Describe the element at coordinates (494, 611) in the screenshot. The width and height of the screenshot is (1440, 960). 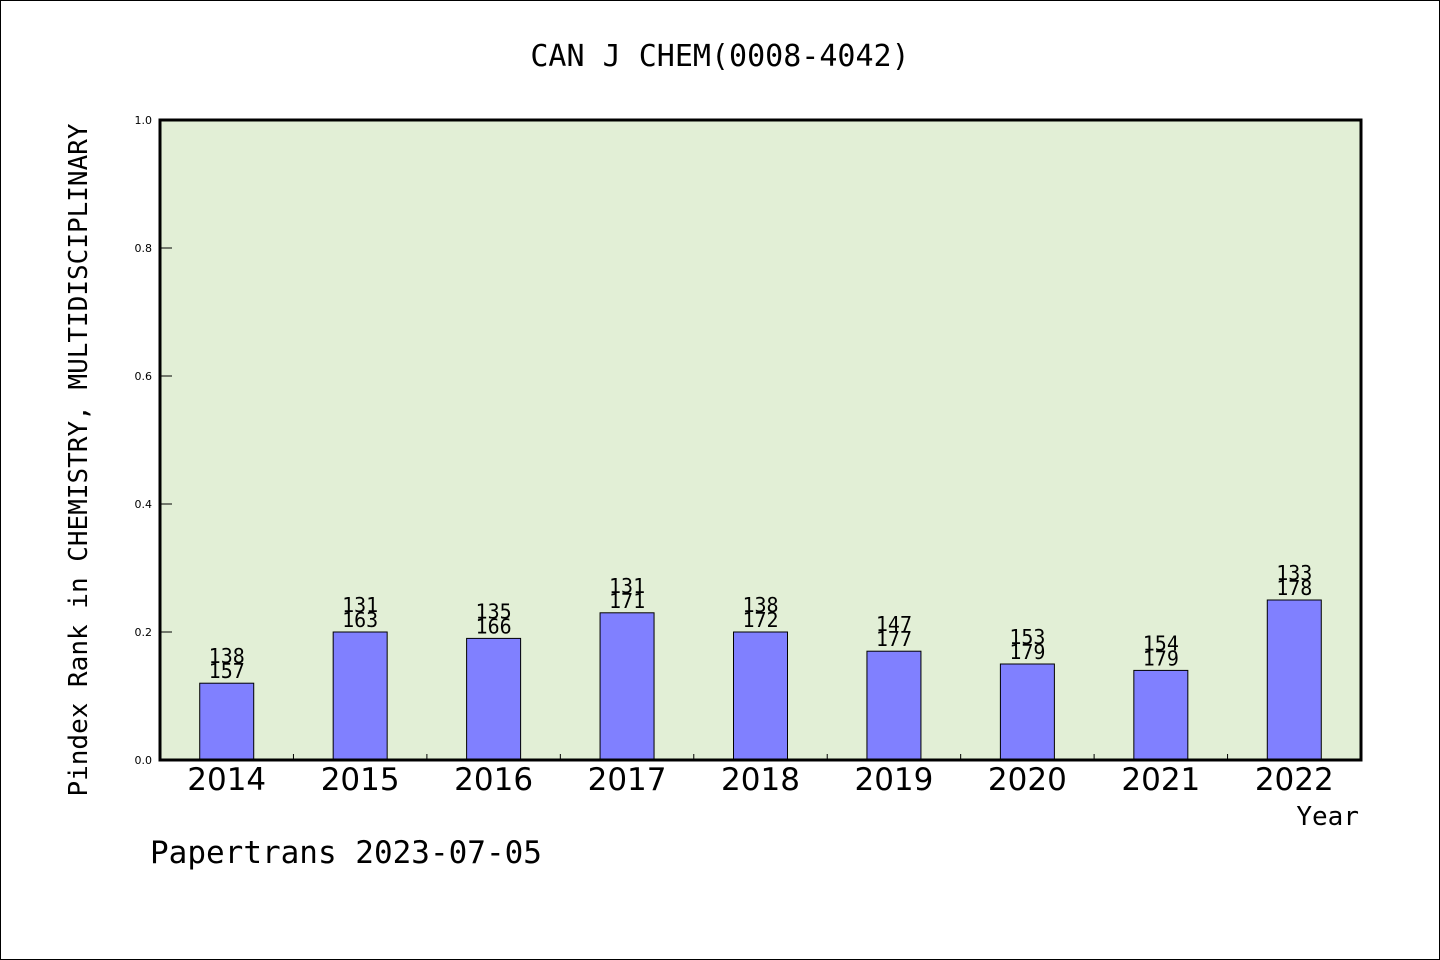
I see `bar-rank-label: 135` at that location.